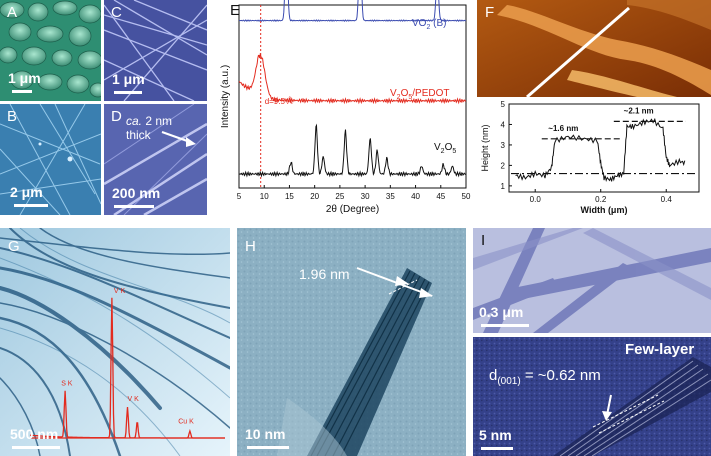 The width and height of the screenshot is (711, 456). What do you see at coordinates (503, 104) in the screenshot?
I see `afm-y-tick-label: 5` at bounding box center [503, 104].